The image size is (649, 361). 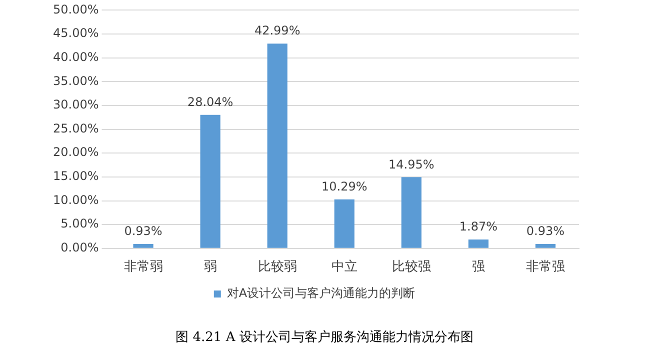 I want to click on y-tick-label: 5.00%, so click(x=79, y=223).